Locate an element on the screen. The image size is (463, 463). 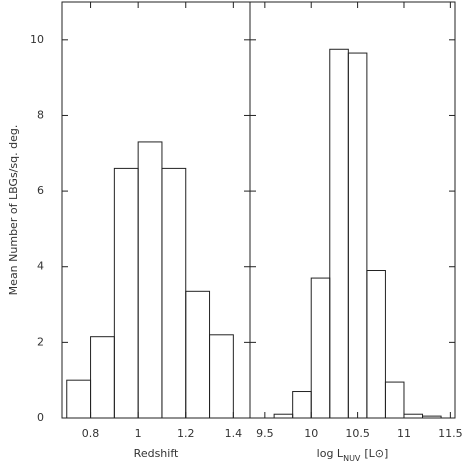
y-tick-label: 2 is located at coordinates (40, 341).